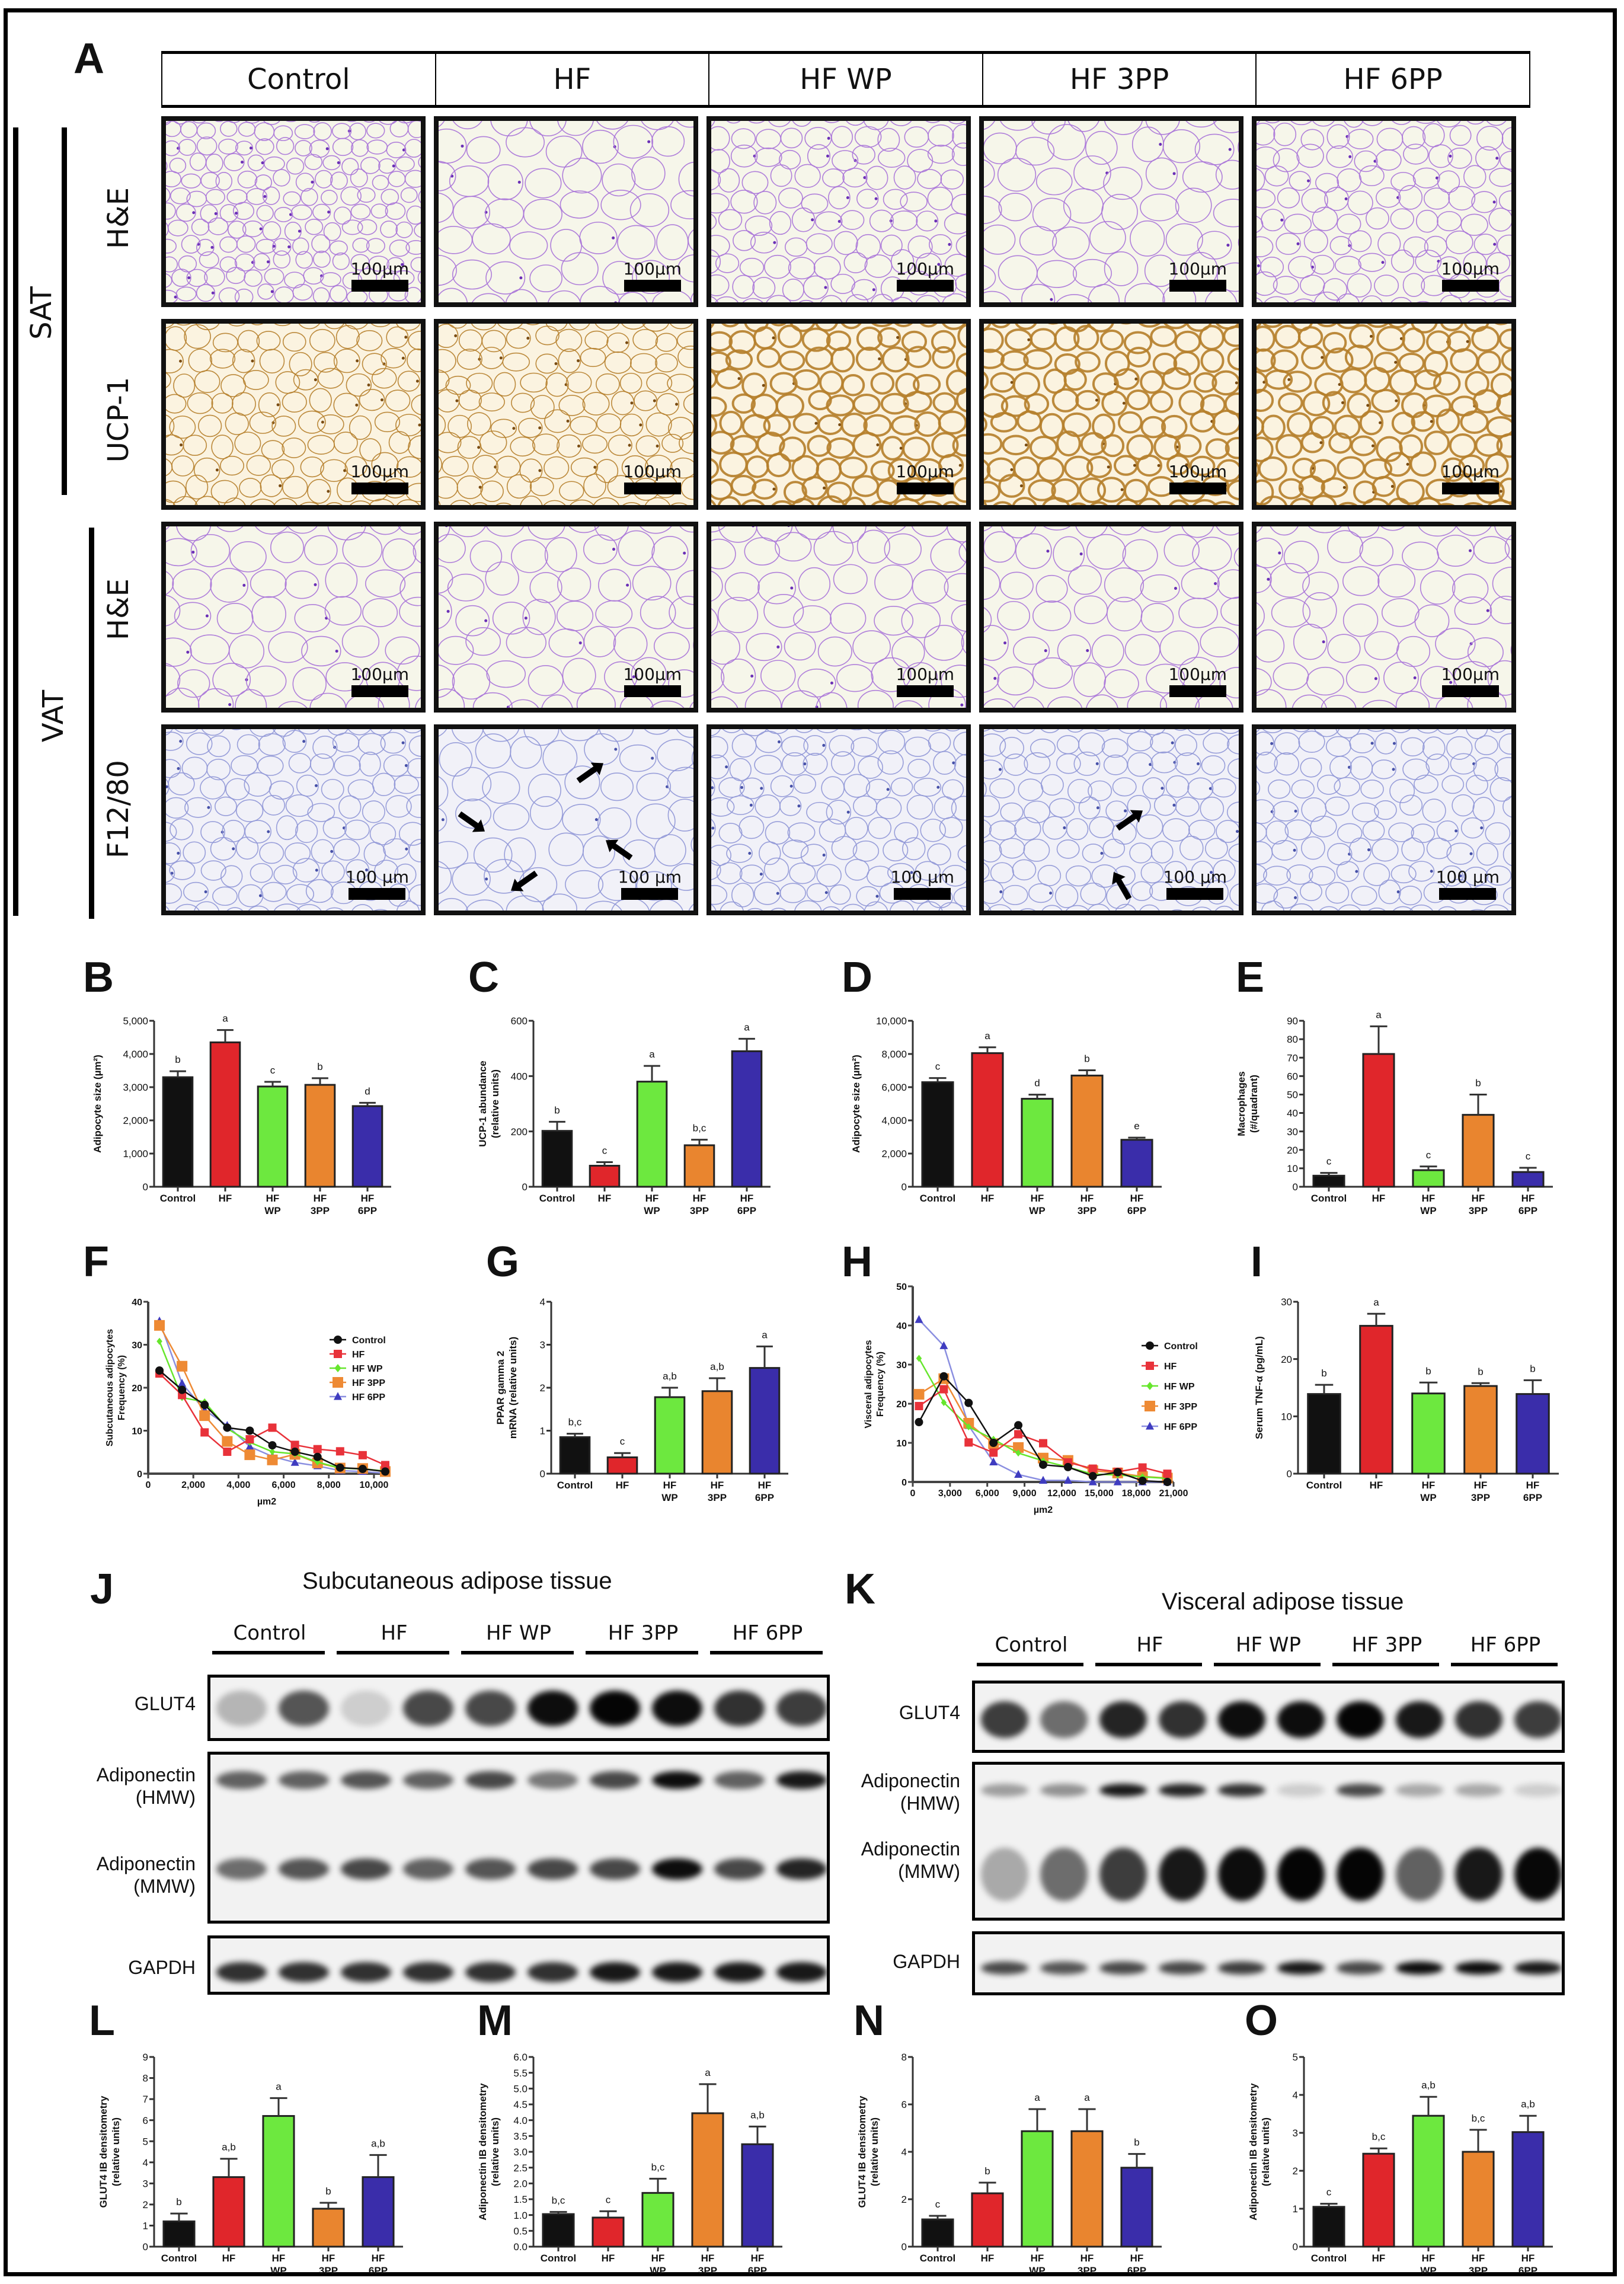 This screenshot has width=1624, height=2284. Describe the element at coordinates (1384, 617) in the screenshot. I see `micrograph-vat-he-hf-6pp: 100µm` at that location.